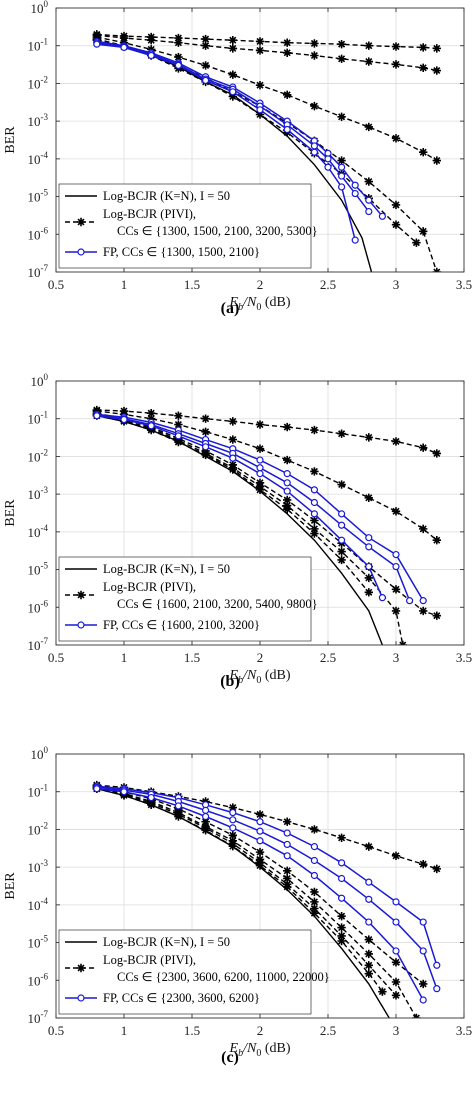 This screenshot has height=1100, width=474. Describe the element at coordinates (40, 8) in the screenshot. I see `y-tick-label: 10⁰` at that location.